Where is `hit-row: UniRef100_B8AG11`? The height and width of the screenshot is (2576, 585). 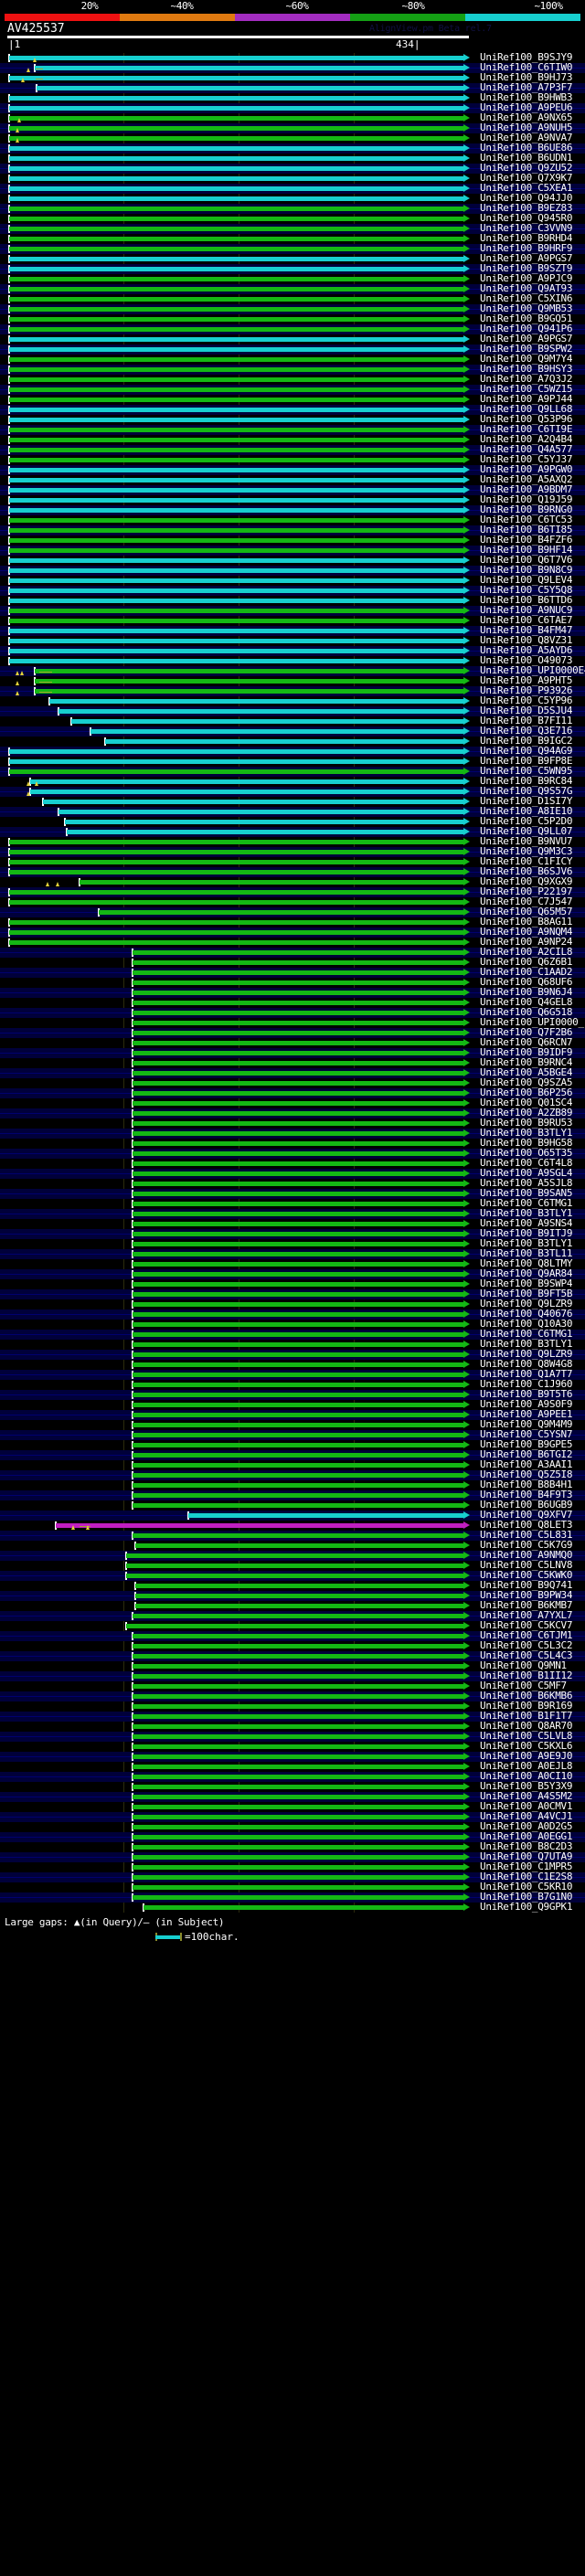
hit-row: UniRef100_B8AG11 is located at coordinates (293, 922).